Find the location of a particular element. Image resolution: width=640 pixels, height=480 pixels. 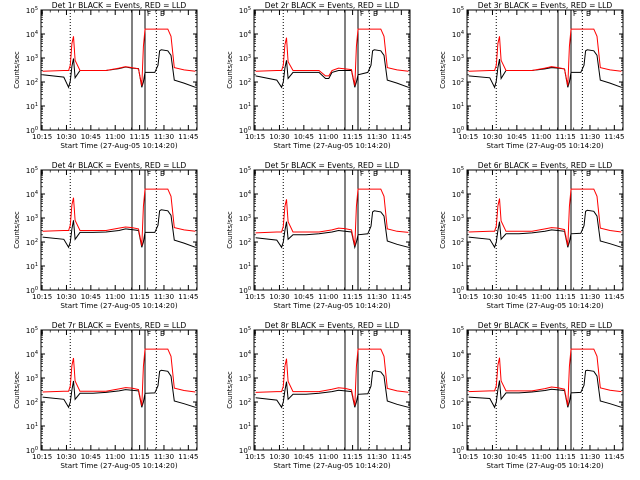

panel-title: Det 8r BLACK = Events, RED = LLD is located at coordinates (332, 325).